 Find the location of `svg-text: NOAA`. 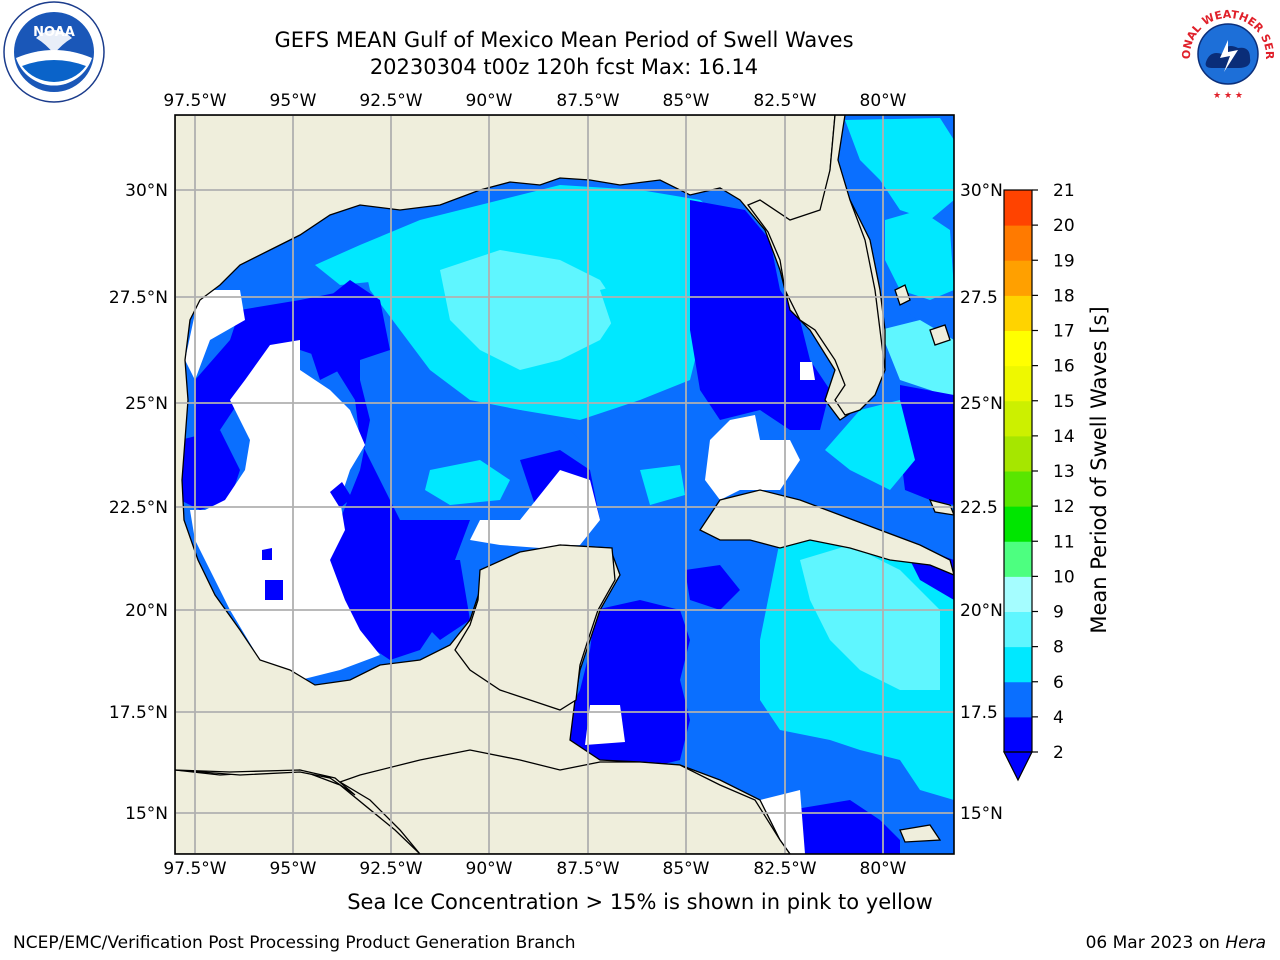

svg-text: NOAA is located at coordinates (54, 32).